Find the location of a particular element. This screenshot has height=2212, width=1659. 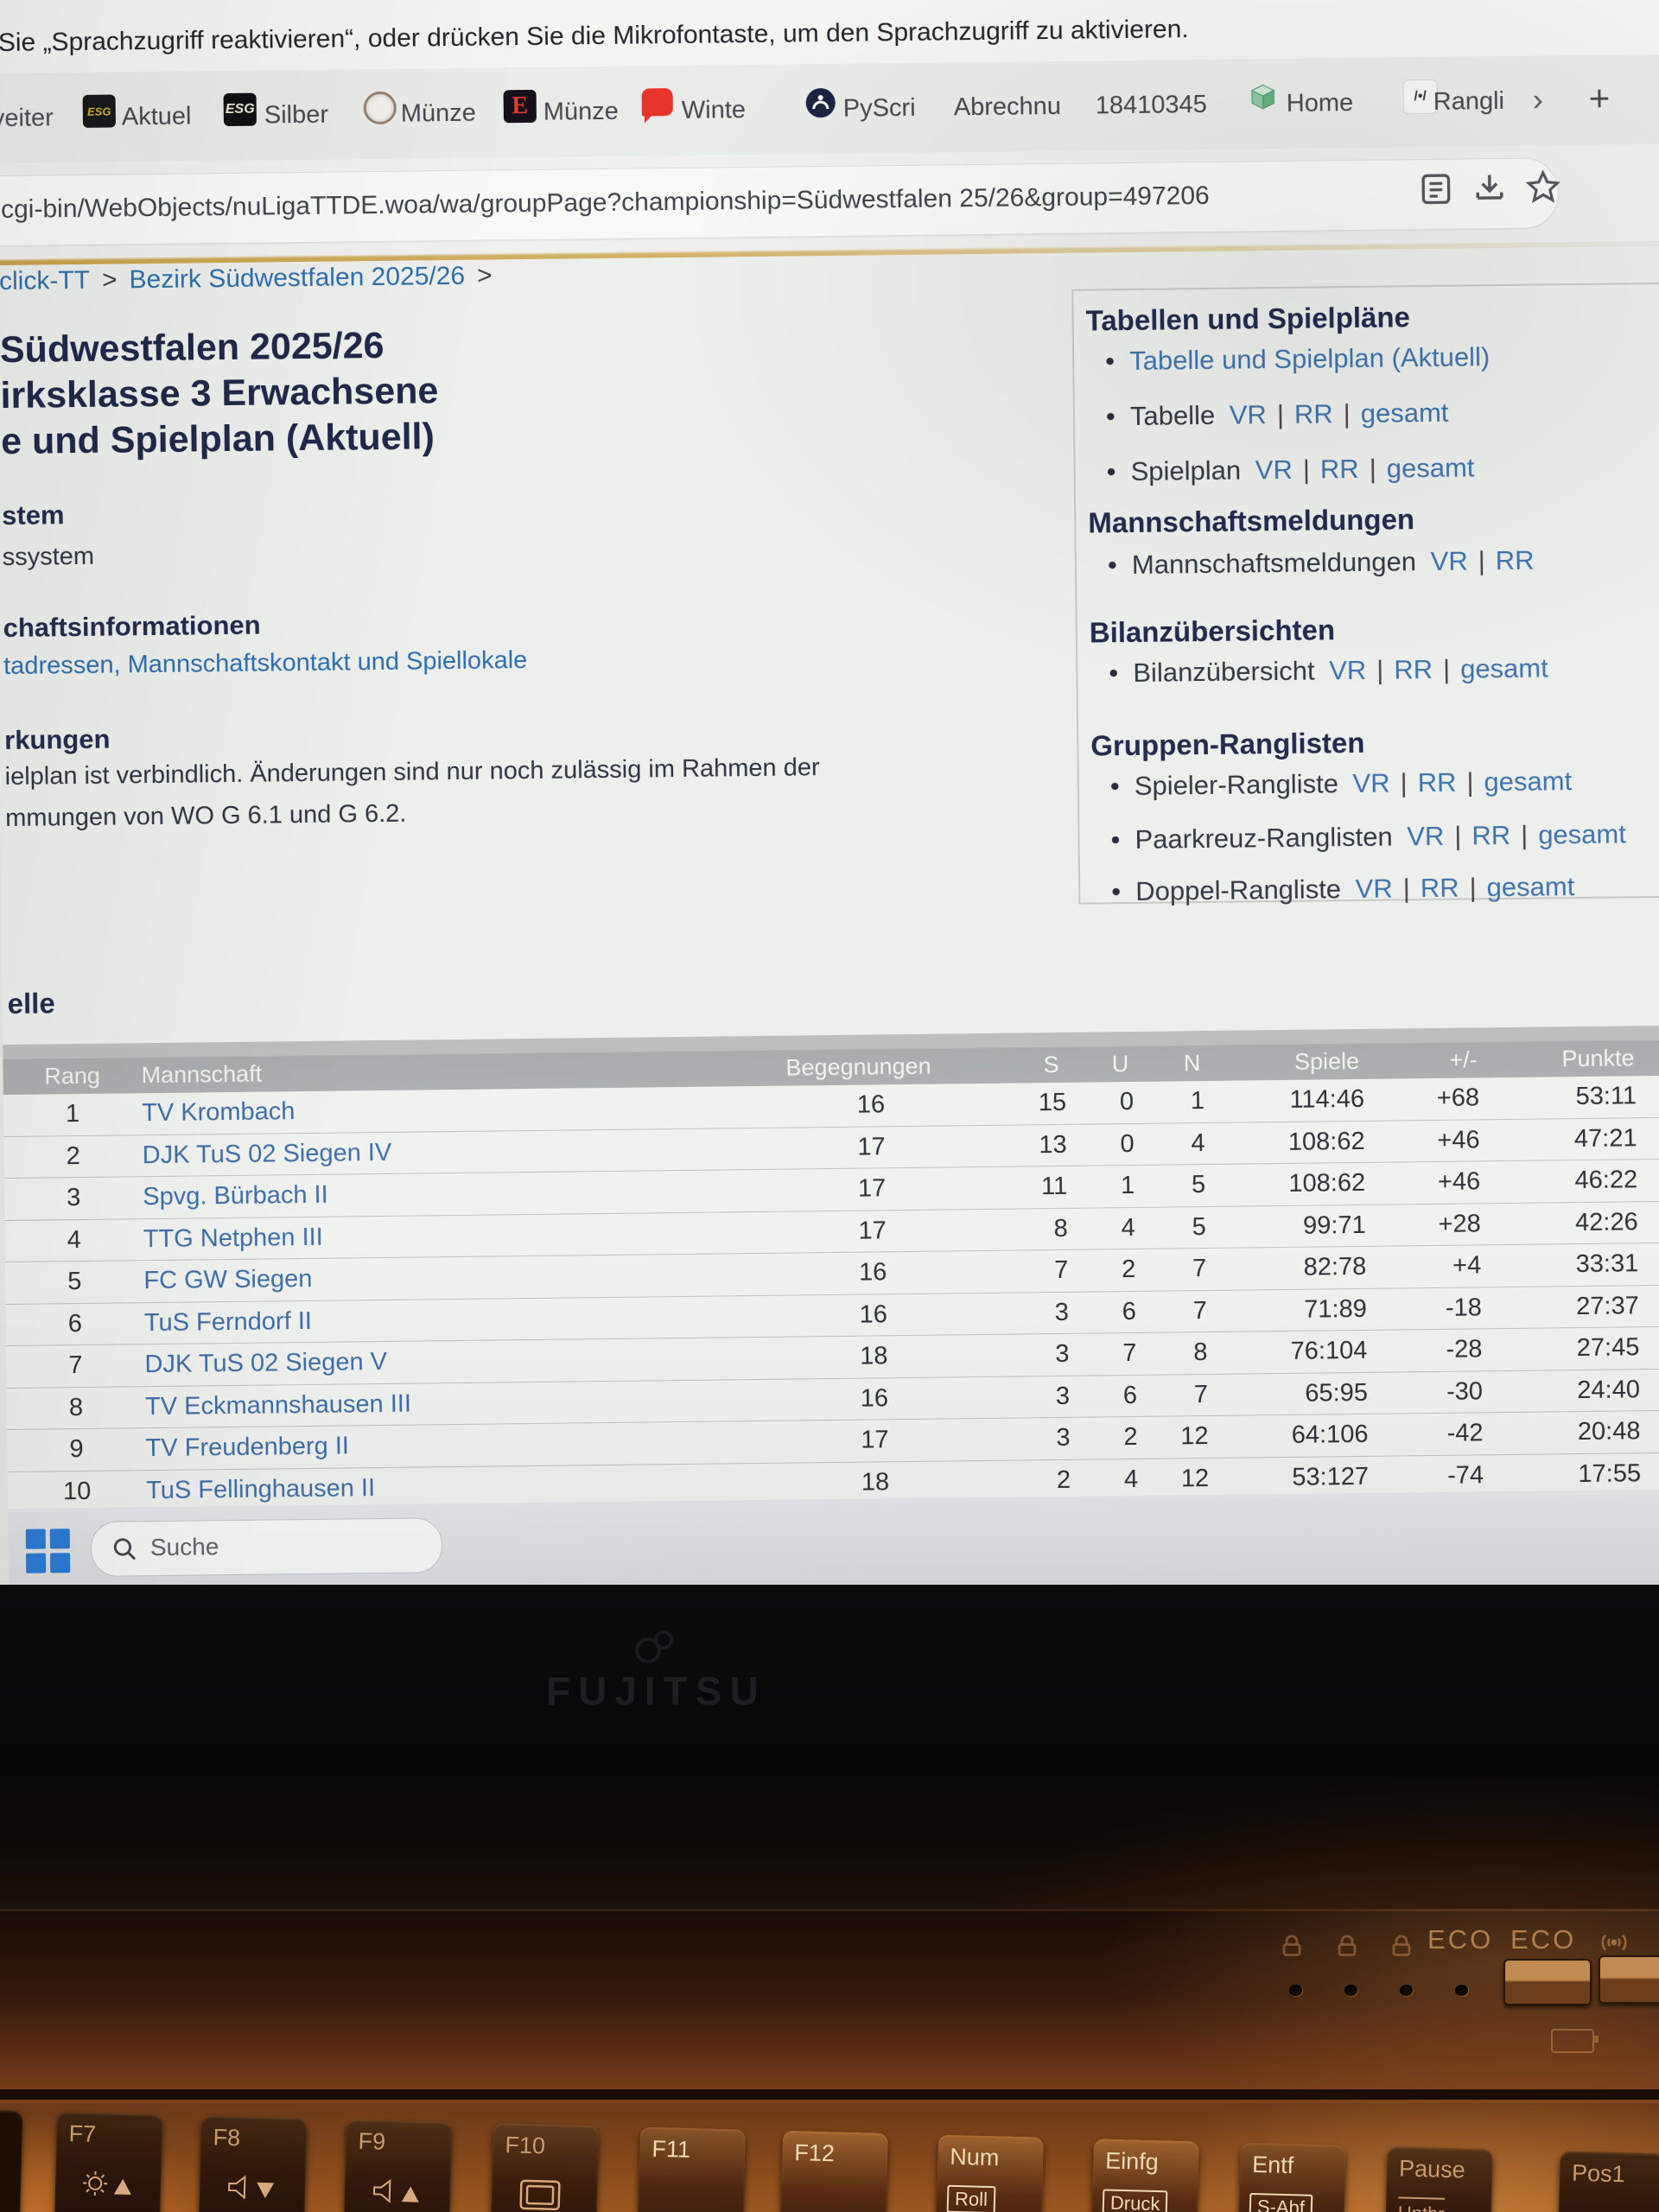

team-link: TuS Ferndorf II is located at coordinates (228, 1321).